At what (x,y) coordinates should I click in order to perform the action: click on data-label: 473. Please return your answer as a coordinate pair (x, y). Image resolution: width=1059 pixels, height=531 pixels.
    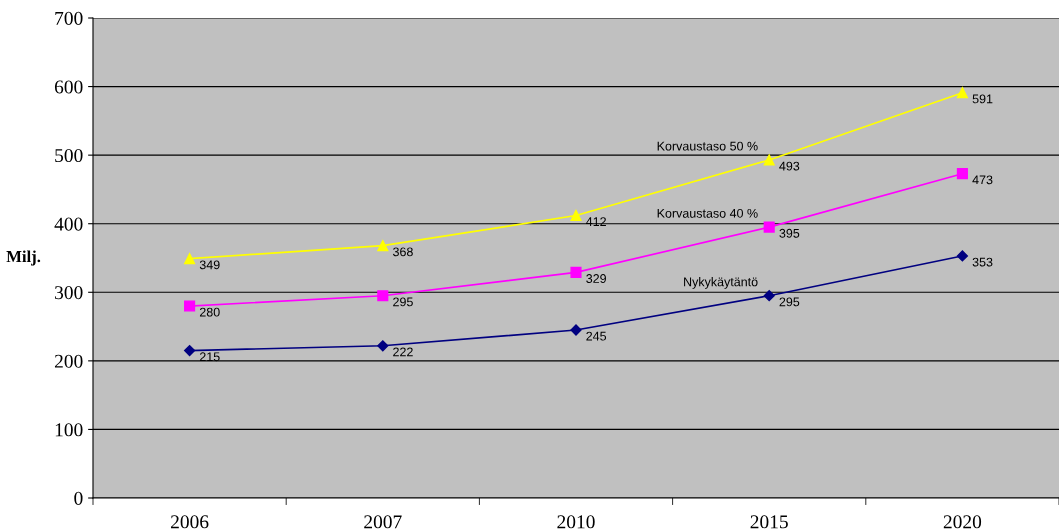
    Looking at the image, I should click on (982, 180).